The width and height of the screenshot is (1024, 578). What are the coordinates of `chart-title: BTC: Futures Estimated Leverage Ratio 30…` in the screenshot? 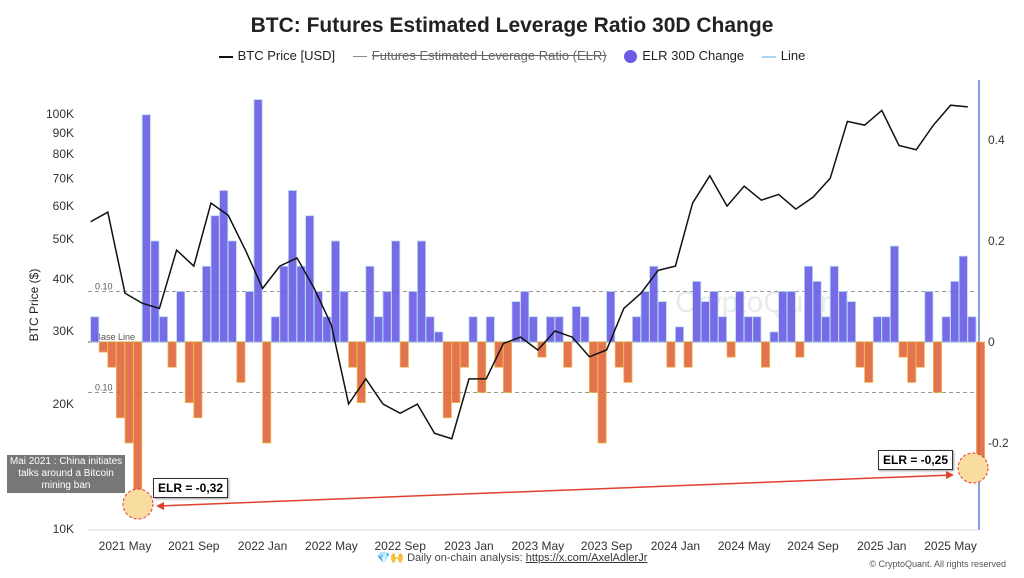 It's located at (512, 25).